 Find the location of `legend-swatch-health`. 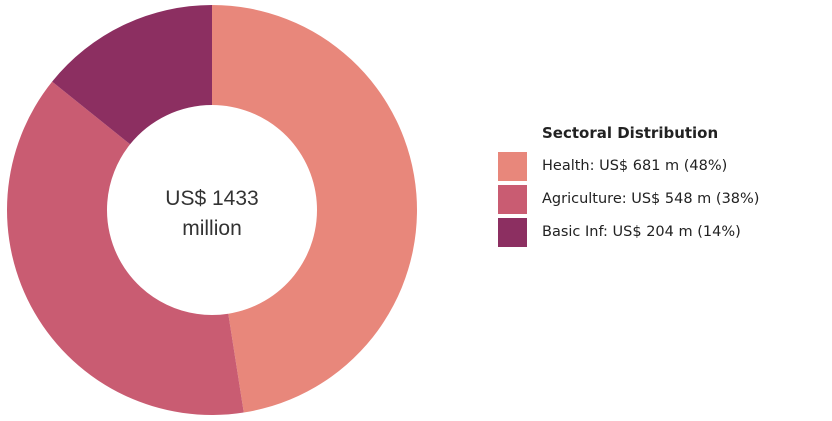

legend-swatch-health is located at coordinates (512, 166).